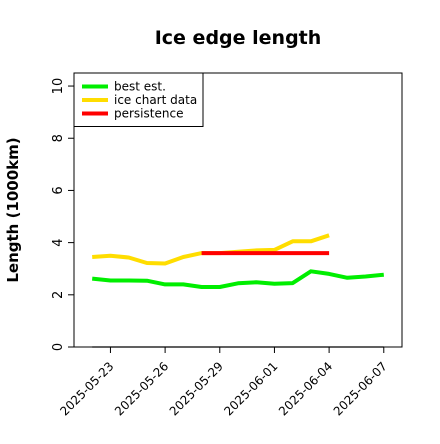 This screenshot has width=440, height=444. I want to click on series-line-best-est-, so click(238, 279).